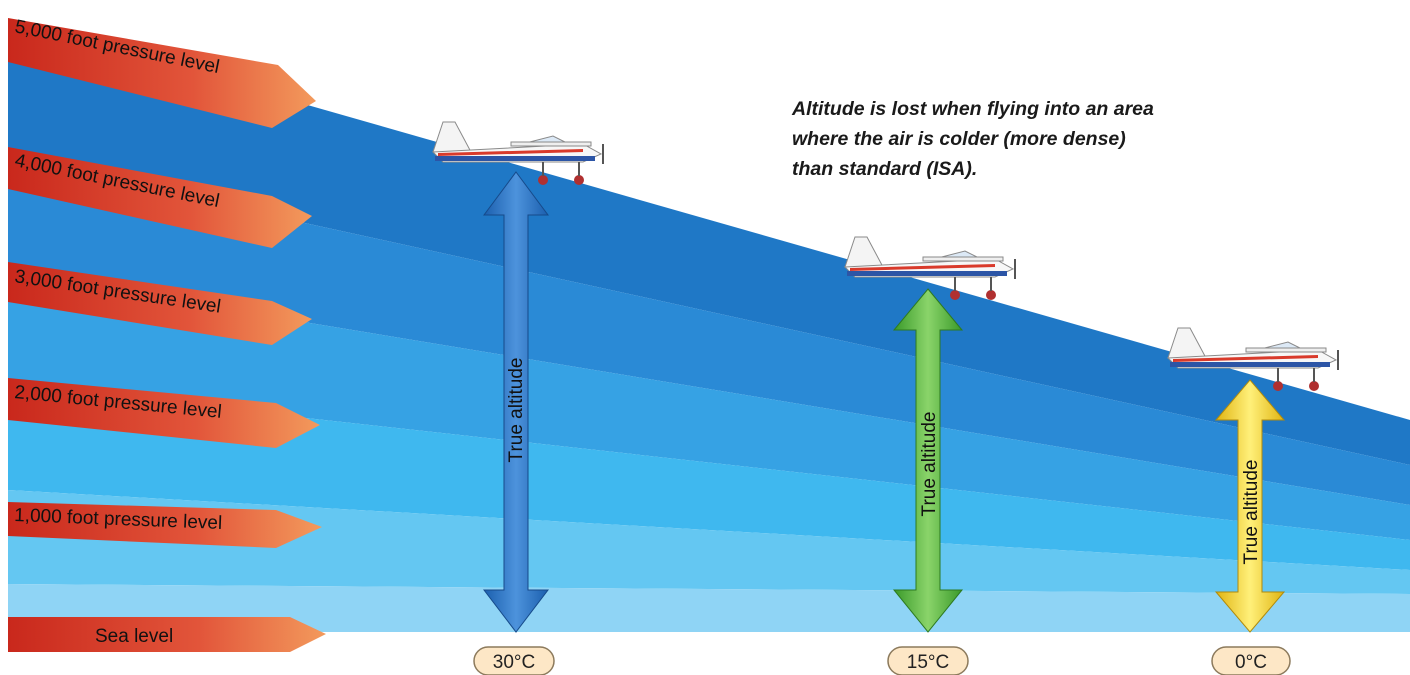 The height and width of the screenshot is (675, 1410). I want to click on temperature-badge-0c: 0°C, so click(1251, 660).